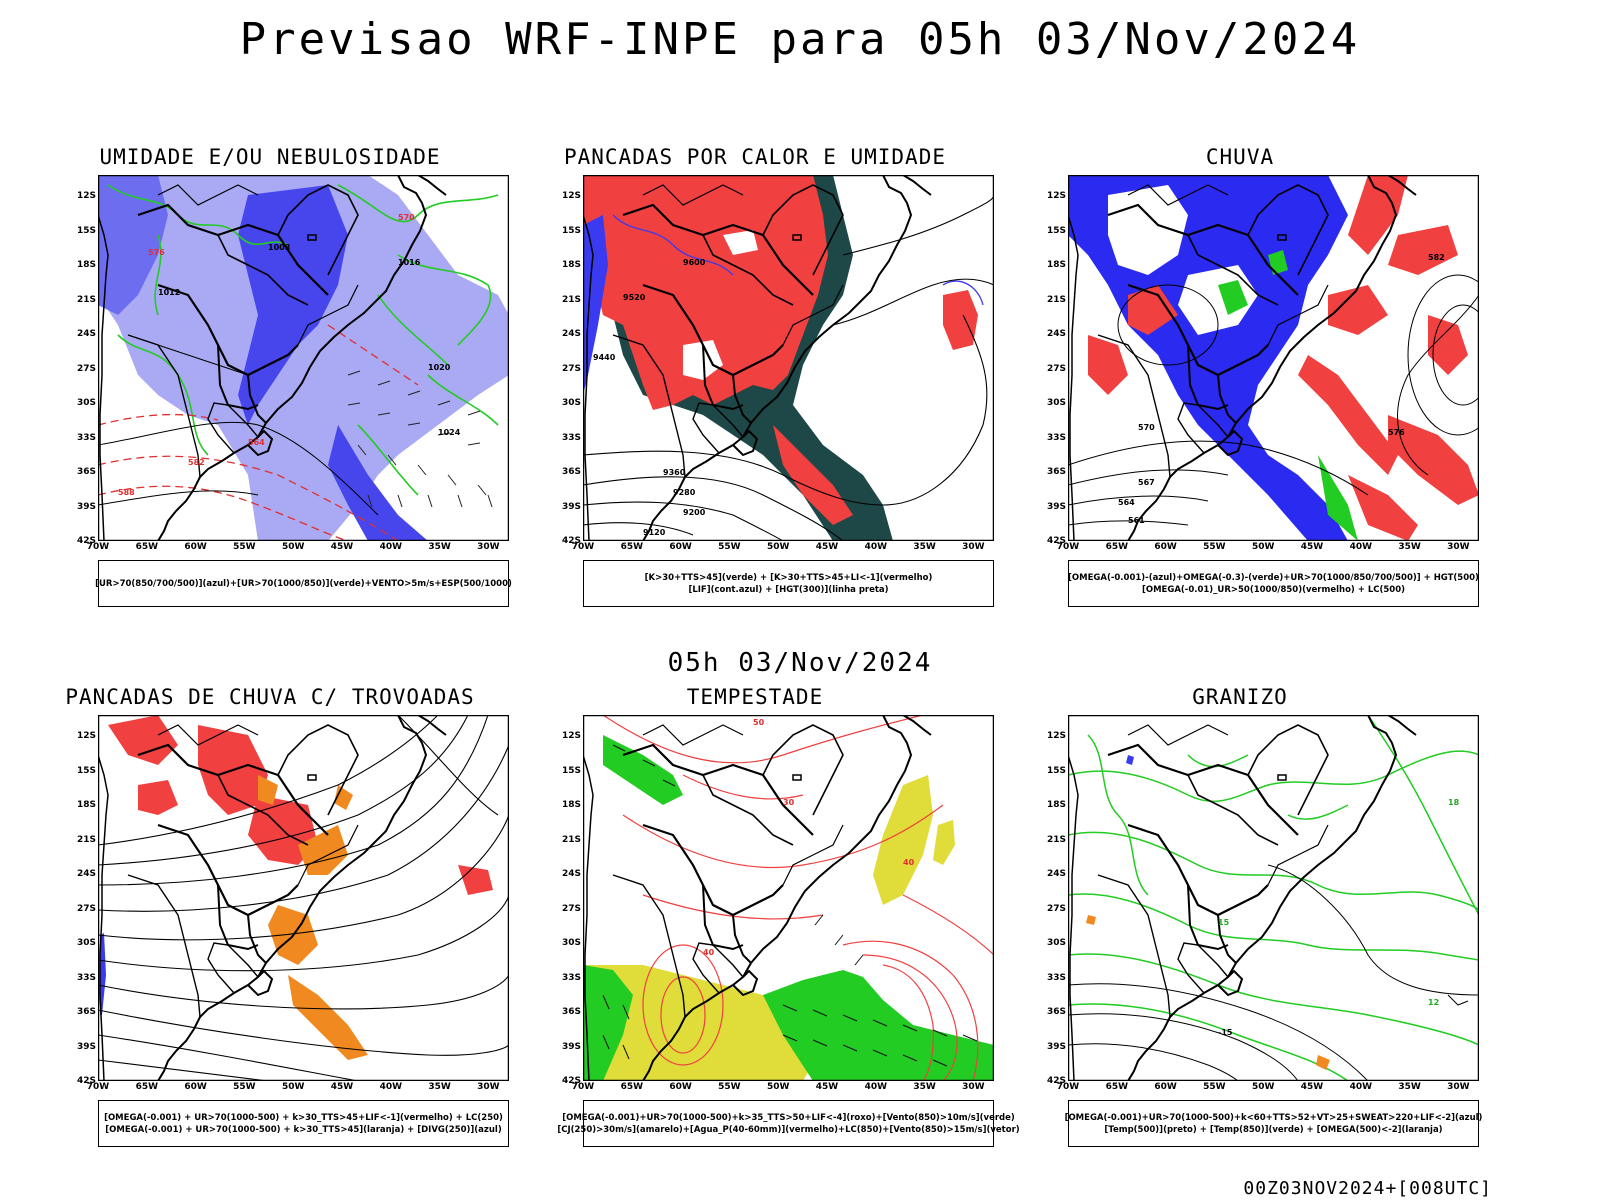  I want to click on panel-title: TEMPESTADE, so click(755, 697).